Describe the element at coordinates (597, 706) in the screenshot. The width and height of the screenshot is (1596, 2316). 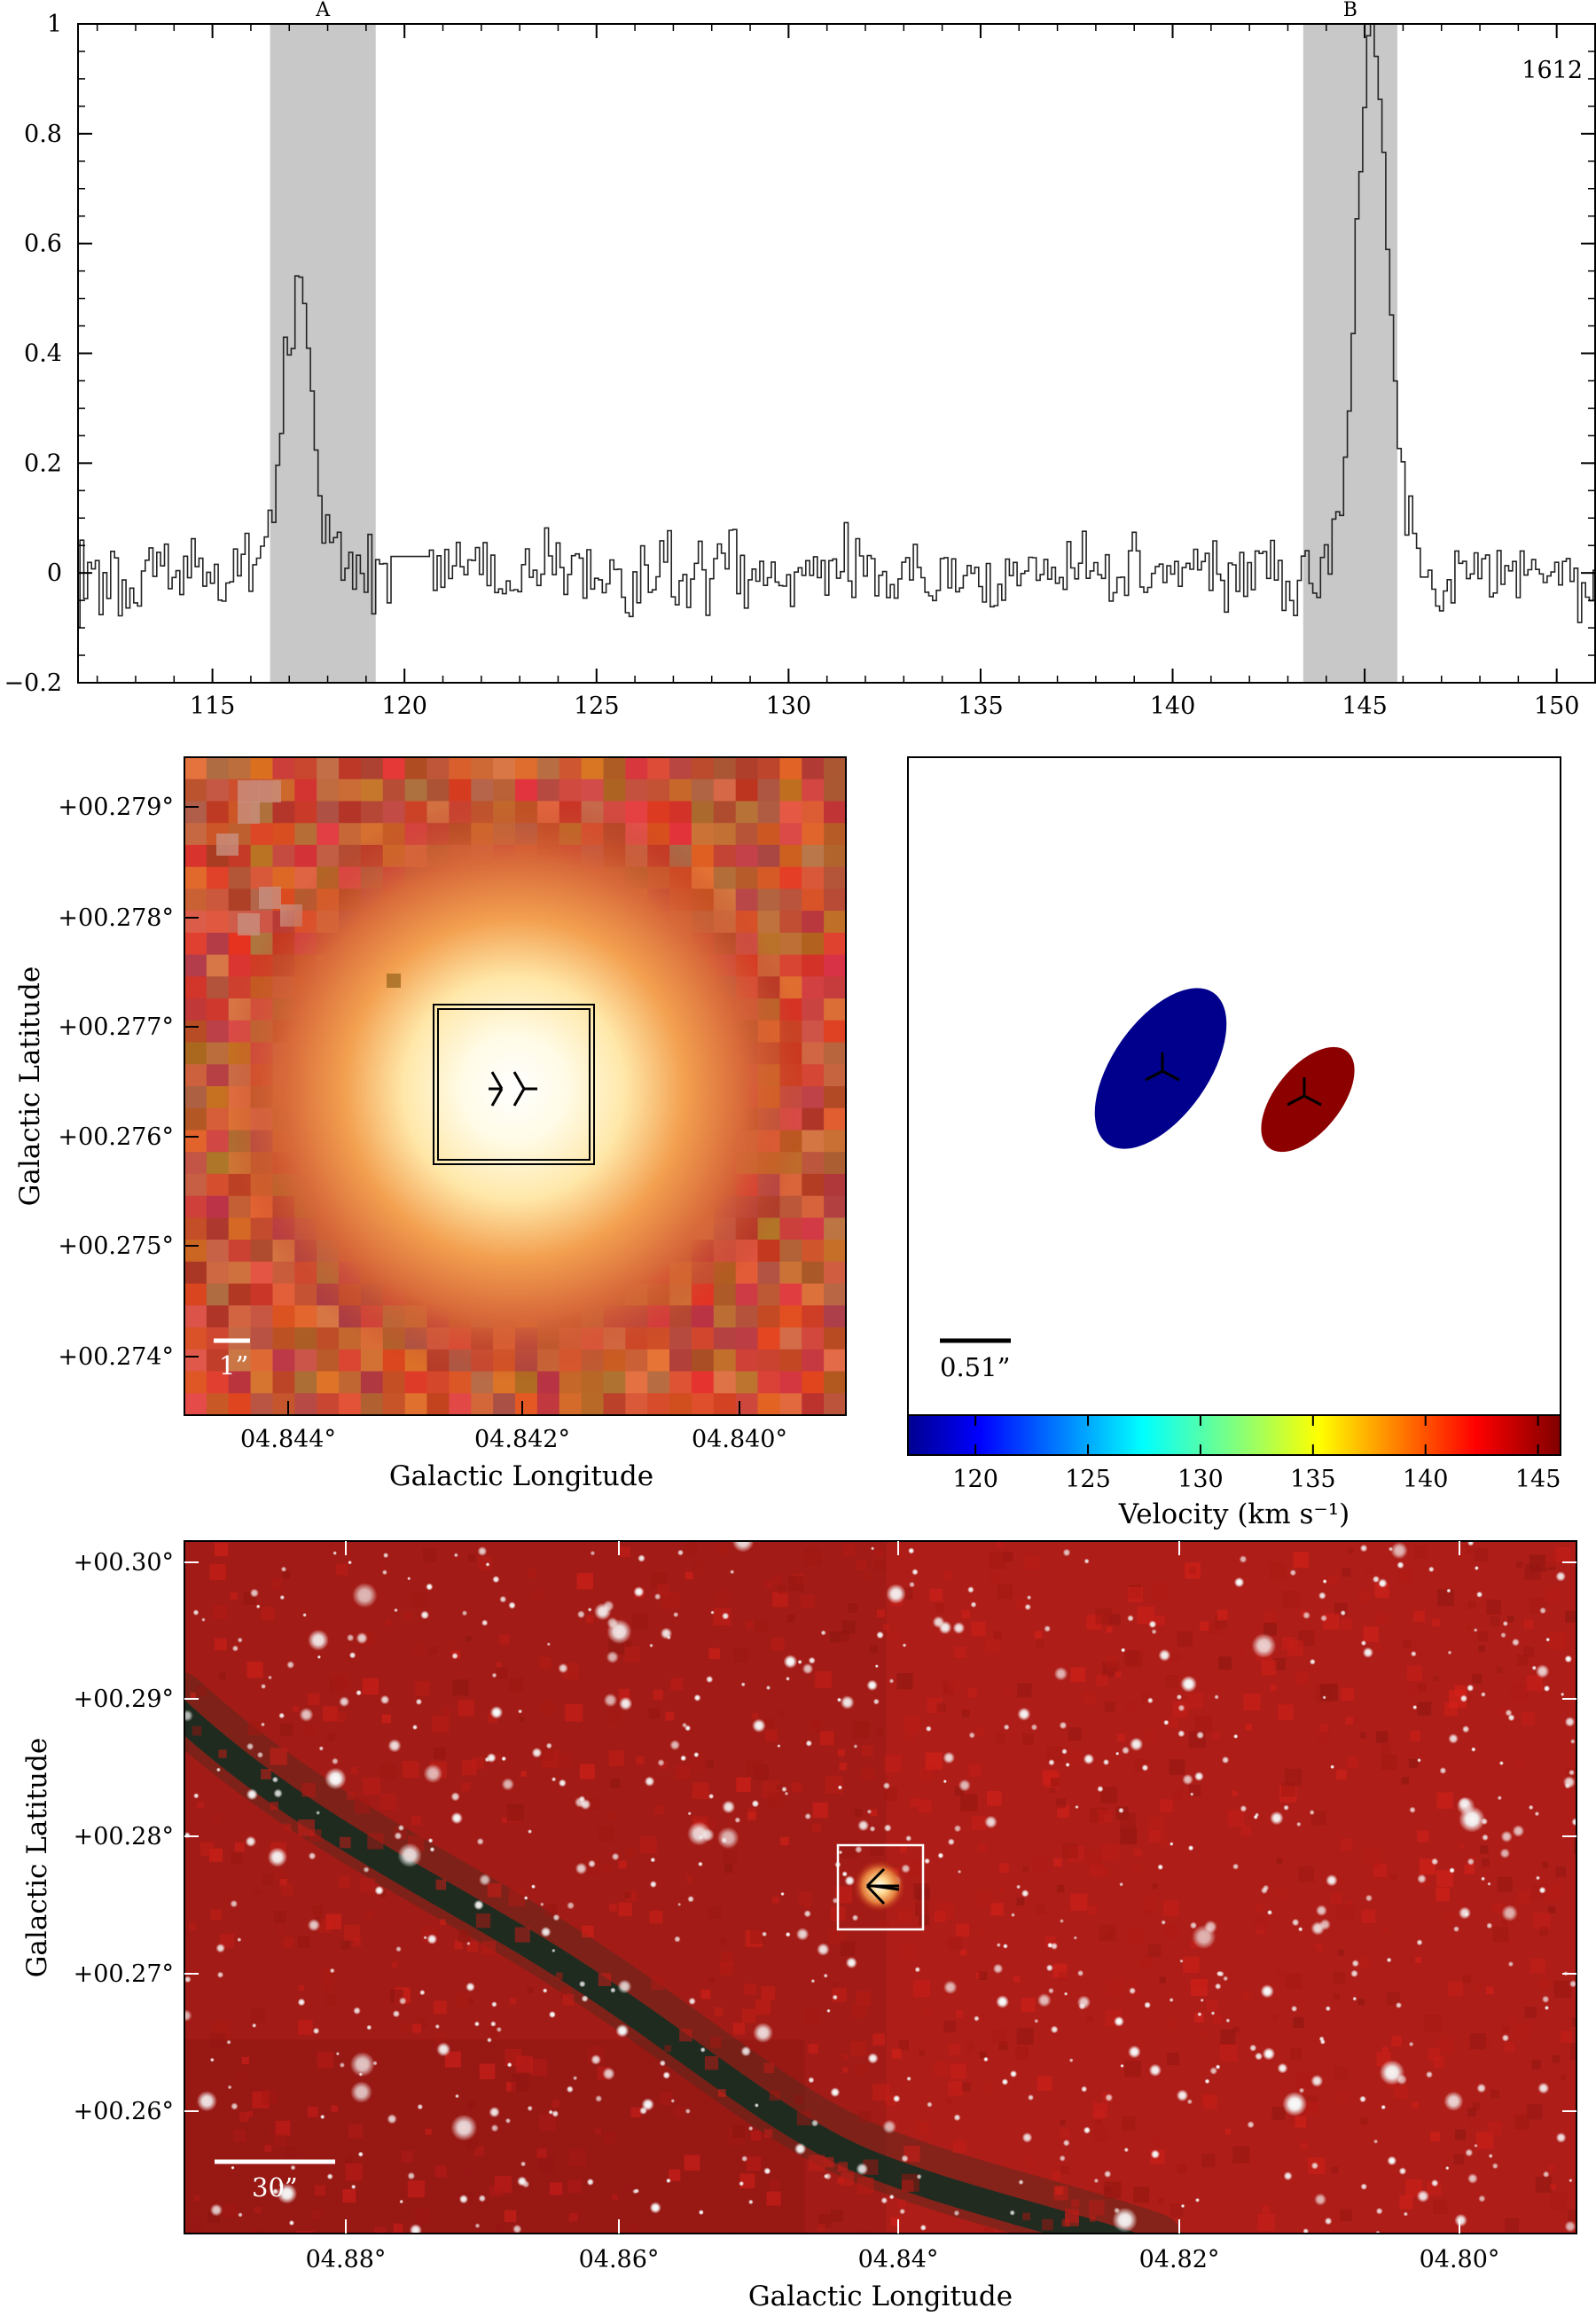
I see `x-tick-label: 125` at that location.